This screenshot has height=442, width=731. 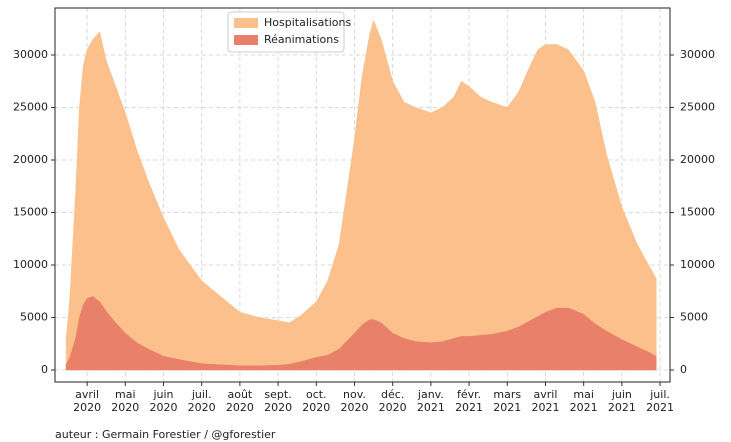 I want to click on x-tick-label: janv. 2021, so click(x=430, y=401).